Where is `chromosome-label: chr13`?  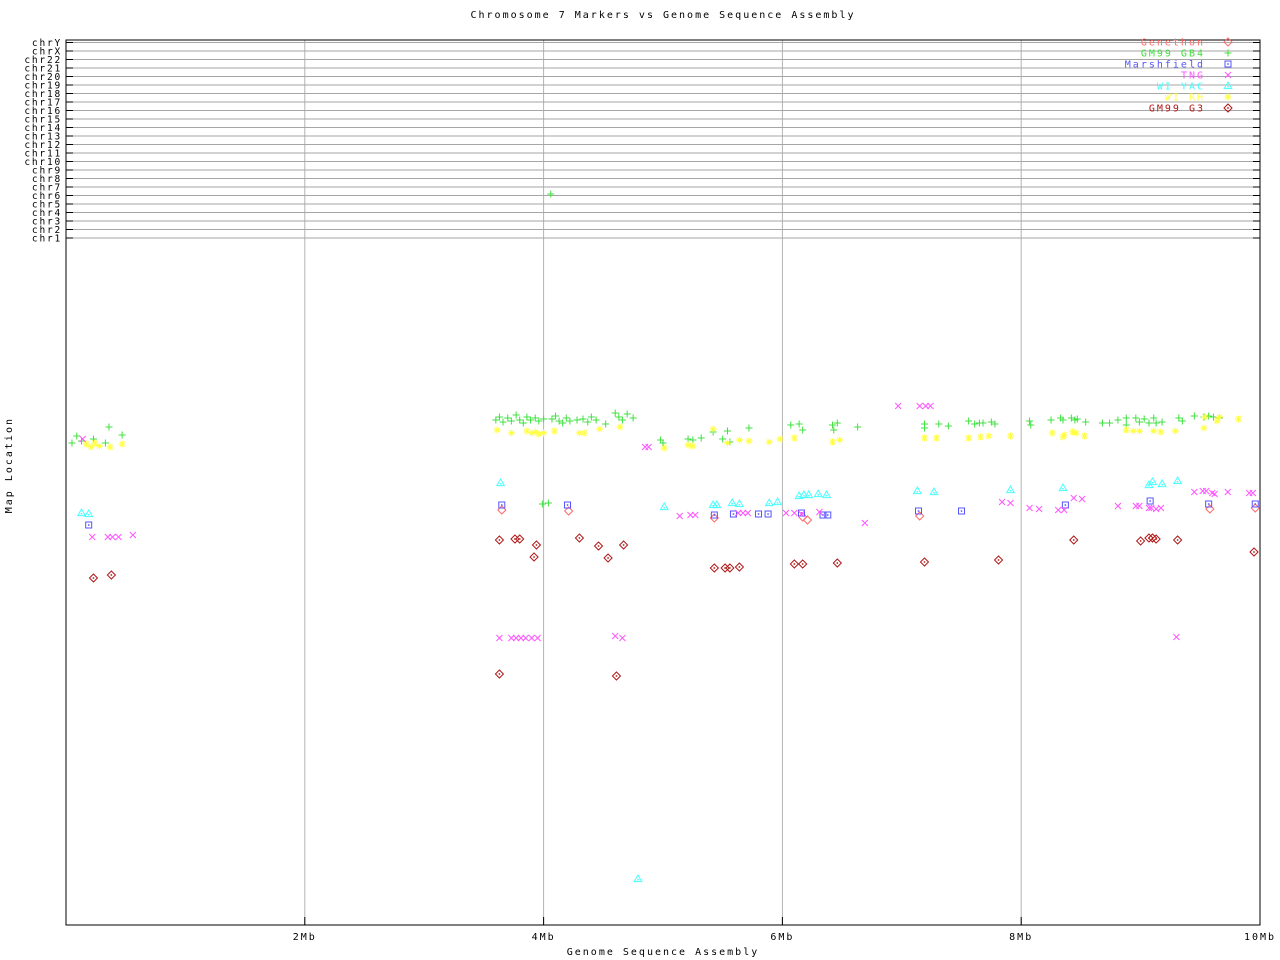
chromosome-label: chr13 is located at coordinates (43, 137).